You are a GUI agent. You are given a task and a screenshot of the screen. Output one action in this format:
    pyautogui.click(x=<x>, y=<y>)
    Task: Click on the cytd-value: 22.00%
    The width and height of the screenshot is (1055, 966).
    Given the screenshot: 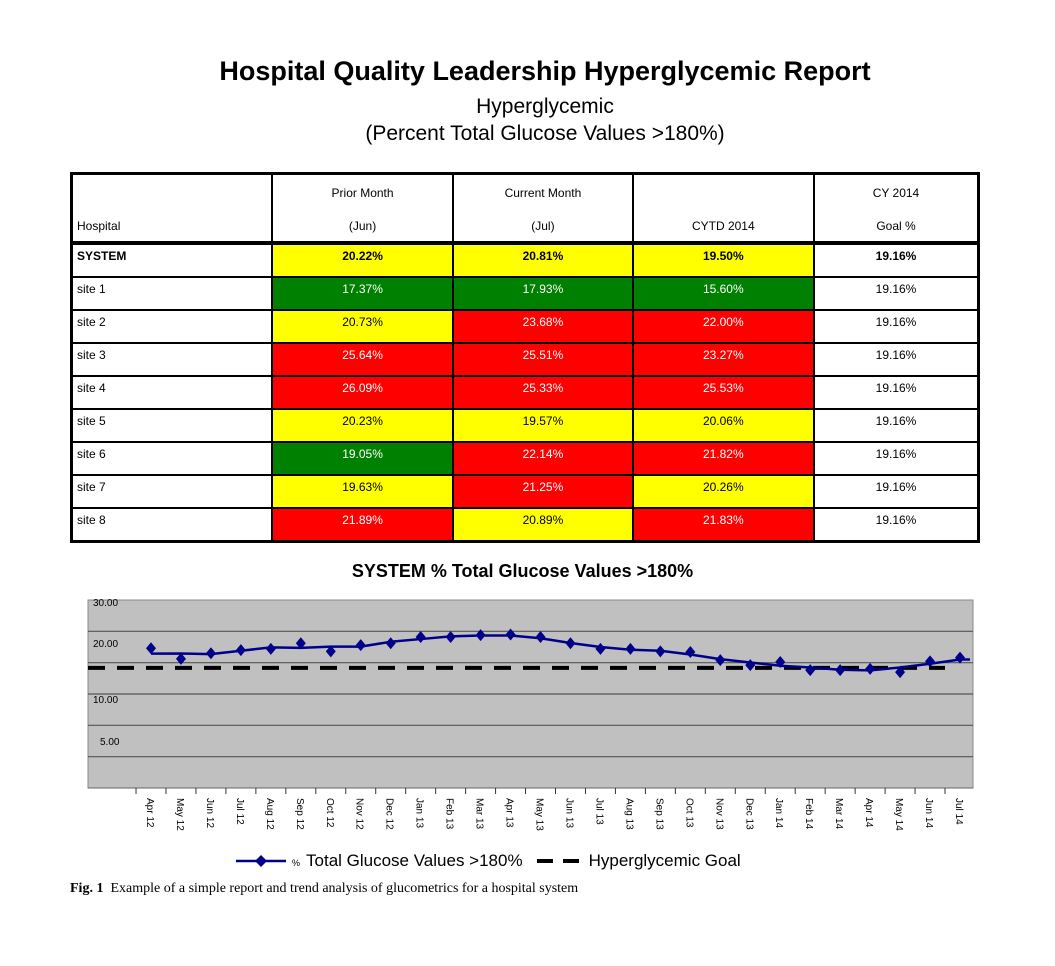 What is the action you would take?
    pyautogui.click(x=723, y=326)
    